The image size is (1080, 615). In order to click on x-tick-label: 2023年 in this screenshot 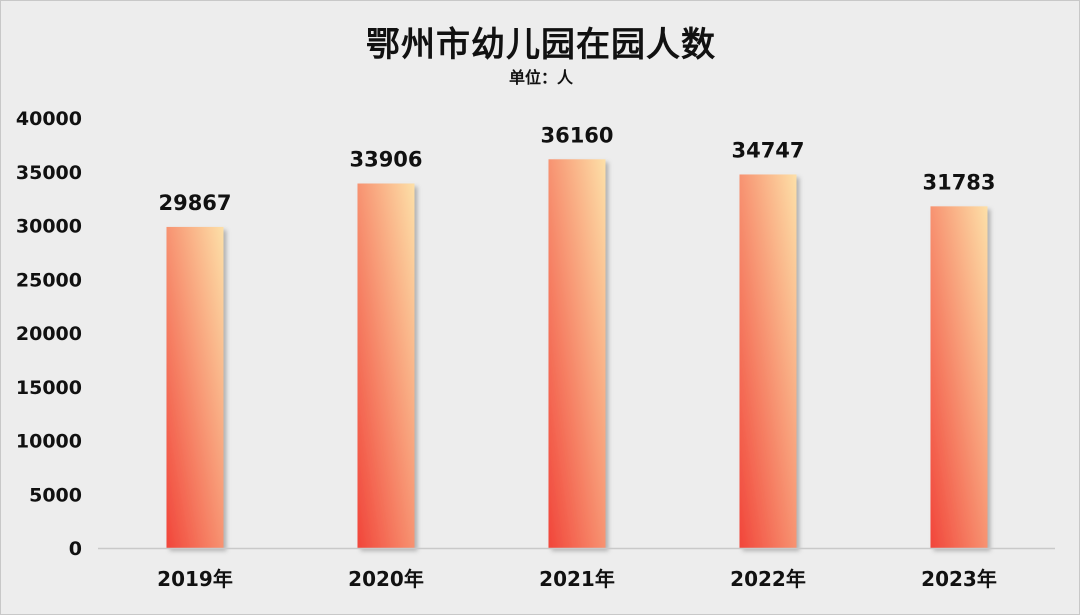, I will do `click(959, 579)`.